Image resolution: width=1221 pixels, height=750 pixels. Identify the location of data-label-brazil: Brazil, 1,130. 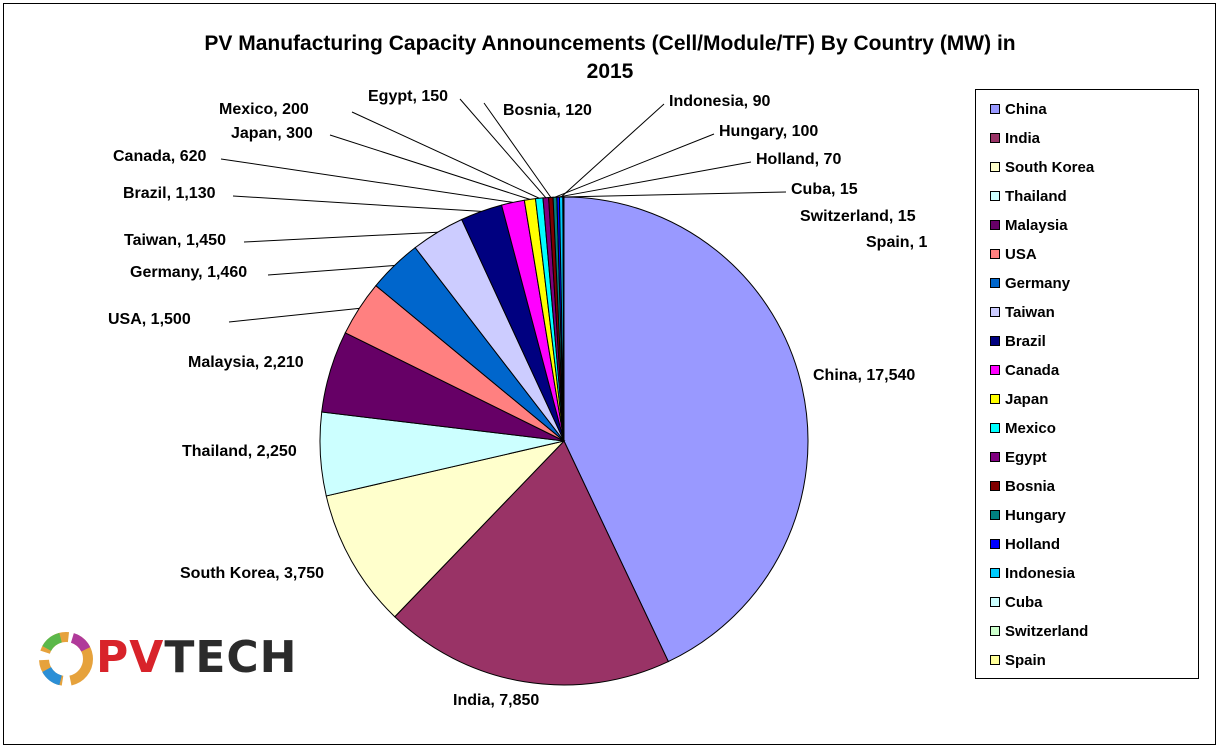
(169, 193).